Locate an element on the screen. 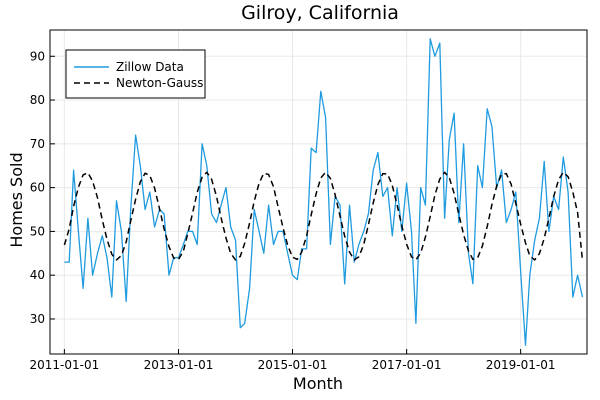 The width and height of the screenshot is (600, 400). legend-box is located at coordinates (135, 74).